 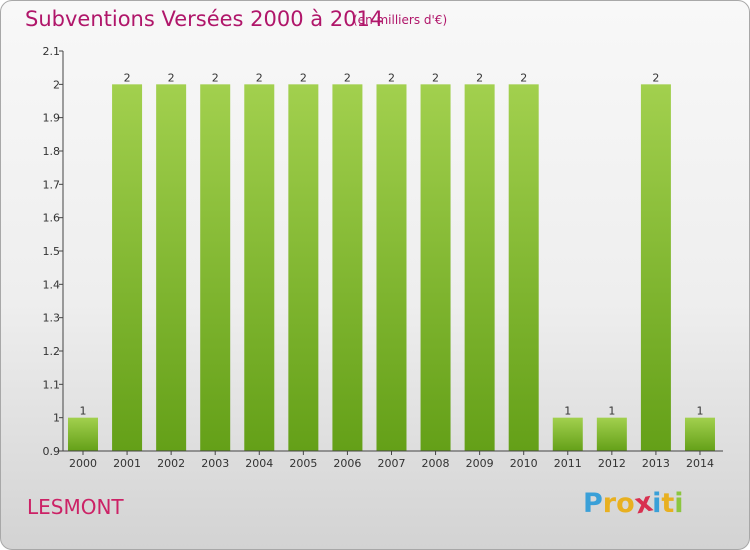 What do you see at coordinates (625, 503) in the screenshot?
I see `logo-letter: o` at bounding box center [625, 503].